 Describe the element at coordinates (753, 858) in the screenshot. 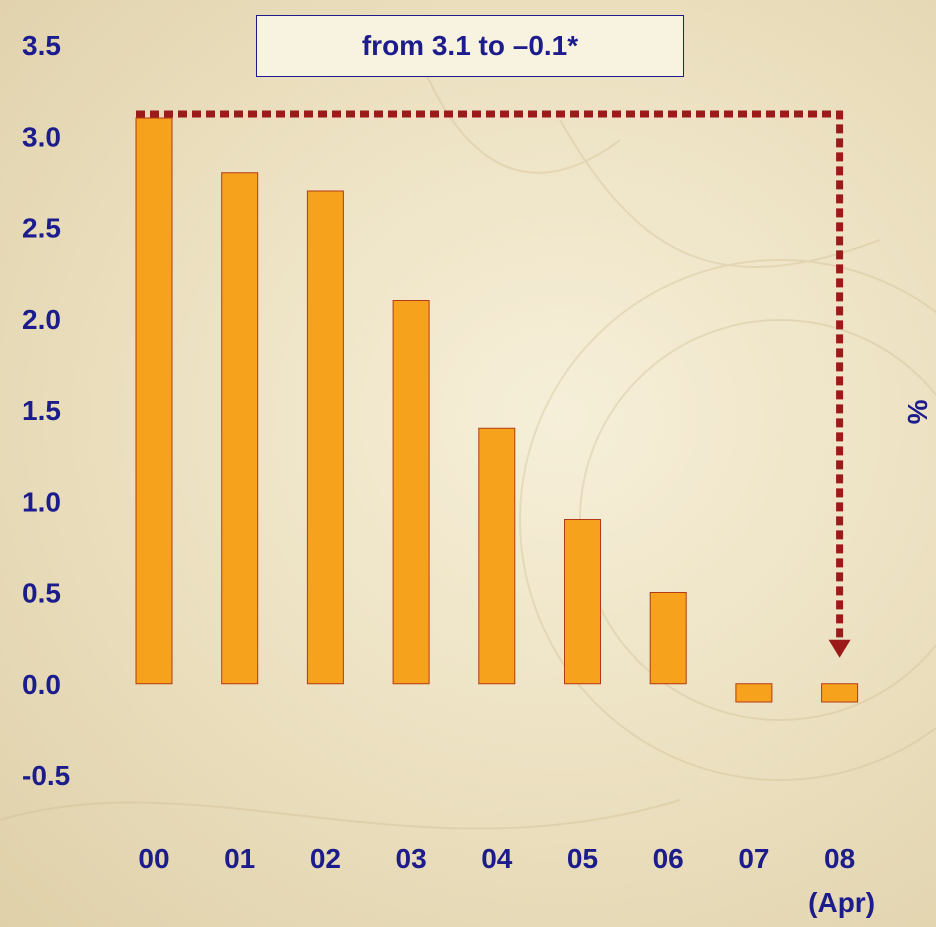

I see `x-tick-label: 07` at that location.